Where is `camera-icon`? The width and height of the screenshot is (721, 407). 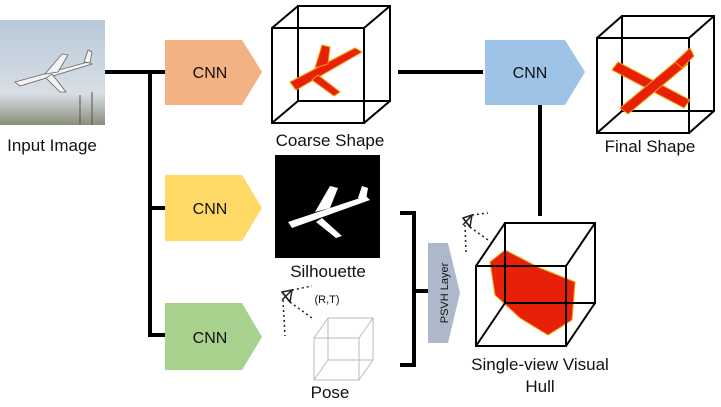
camera-icon is located at coordinates (296, 311).